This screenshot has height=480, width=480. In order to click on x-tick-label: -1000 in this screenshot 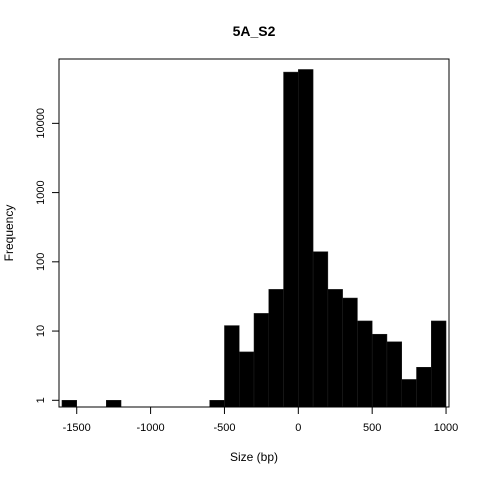, I will do `click(151, 428)`.